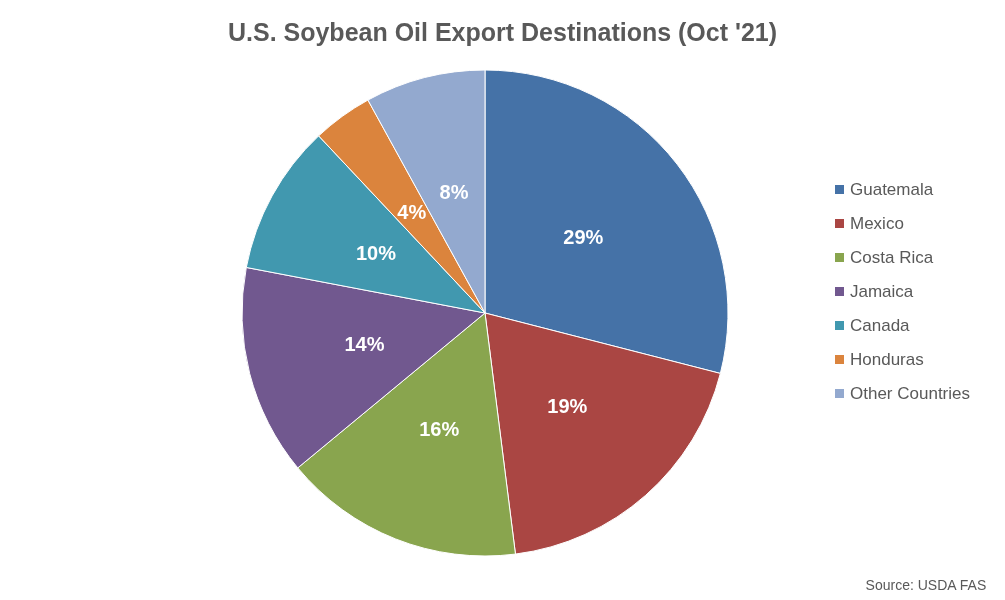 The width and height of the screenshot is (1005, 600). Describe the element at coordinates (583, 236) in the screenshot. I see `data-label: 29%` at that location.